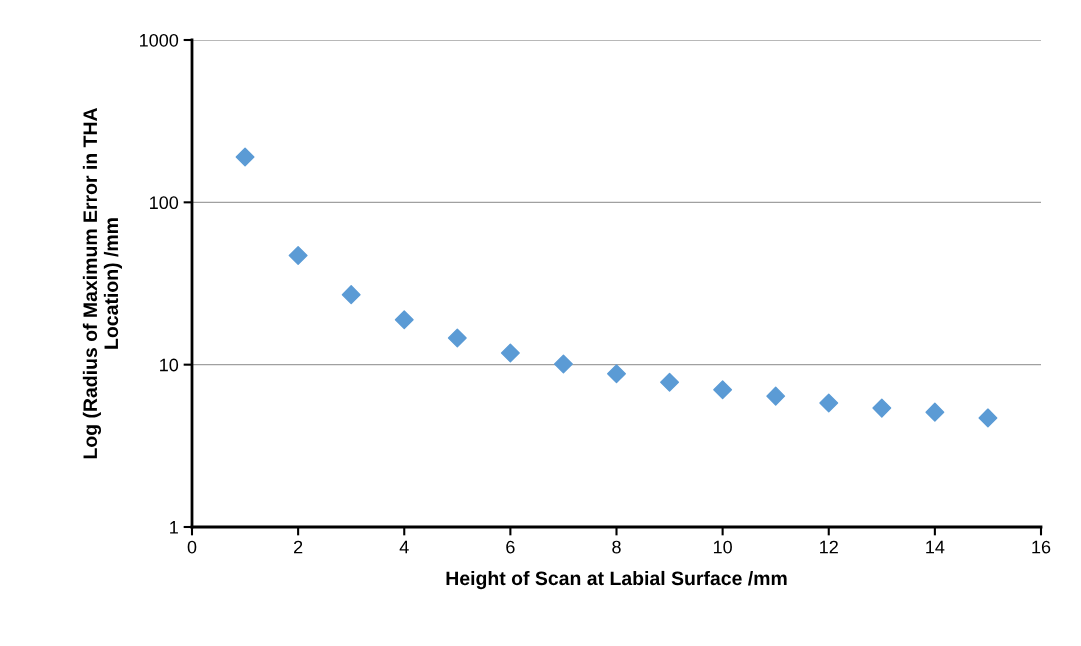 The width and height of the screenshot is (1081, 646). Describe the element at coordinates (510, 547) in the screenshot. I see `x-tick-label: 6` at that location.